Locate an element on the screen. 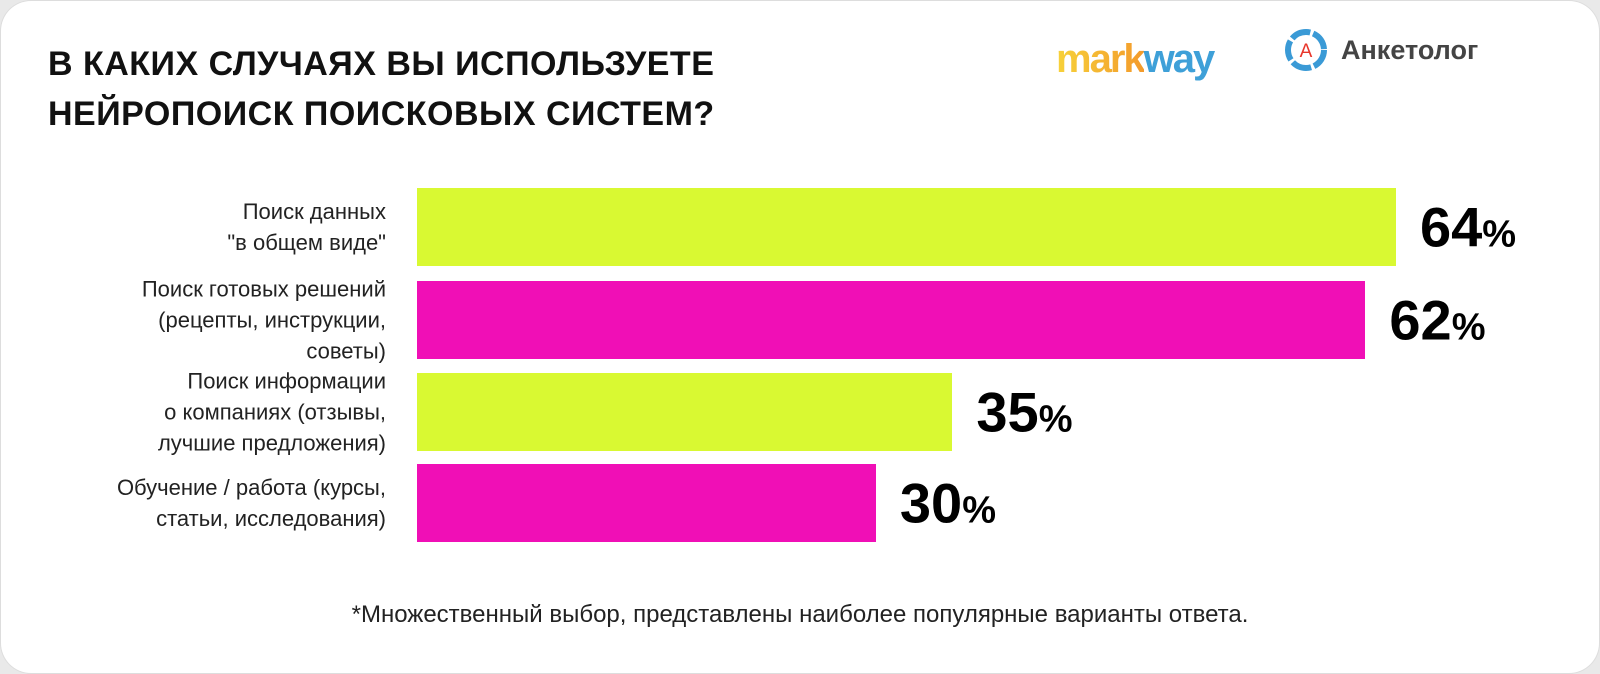 The image size is (1600, 674). category-label-line: (рецепты, инструкции, is located at coordinates (272, 320).